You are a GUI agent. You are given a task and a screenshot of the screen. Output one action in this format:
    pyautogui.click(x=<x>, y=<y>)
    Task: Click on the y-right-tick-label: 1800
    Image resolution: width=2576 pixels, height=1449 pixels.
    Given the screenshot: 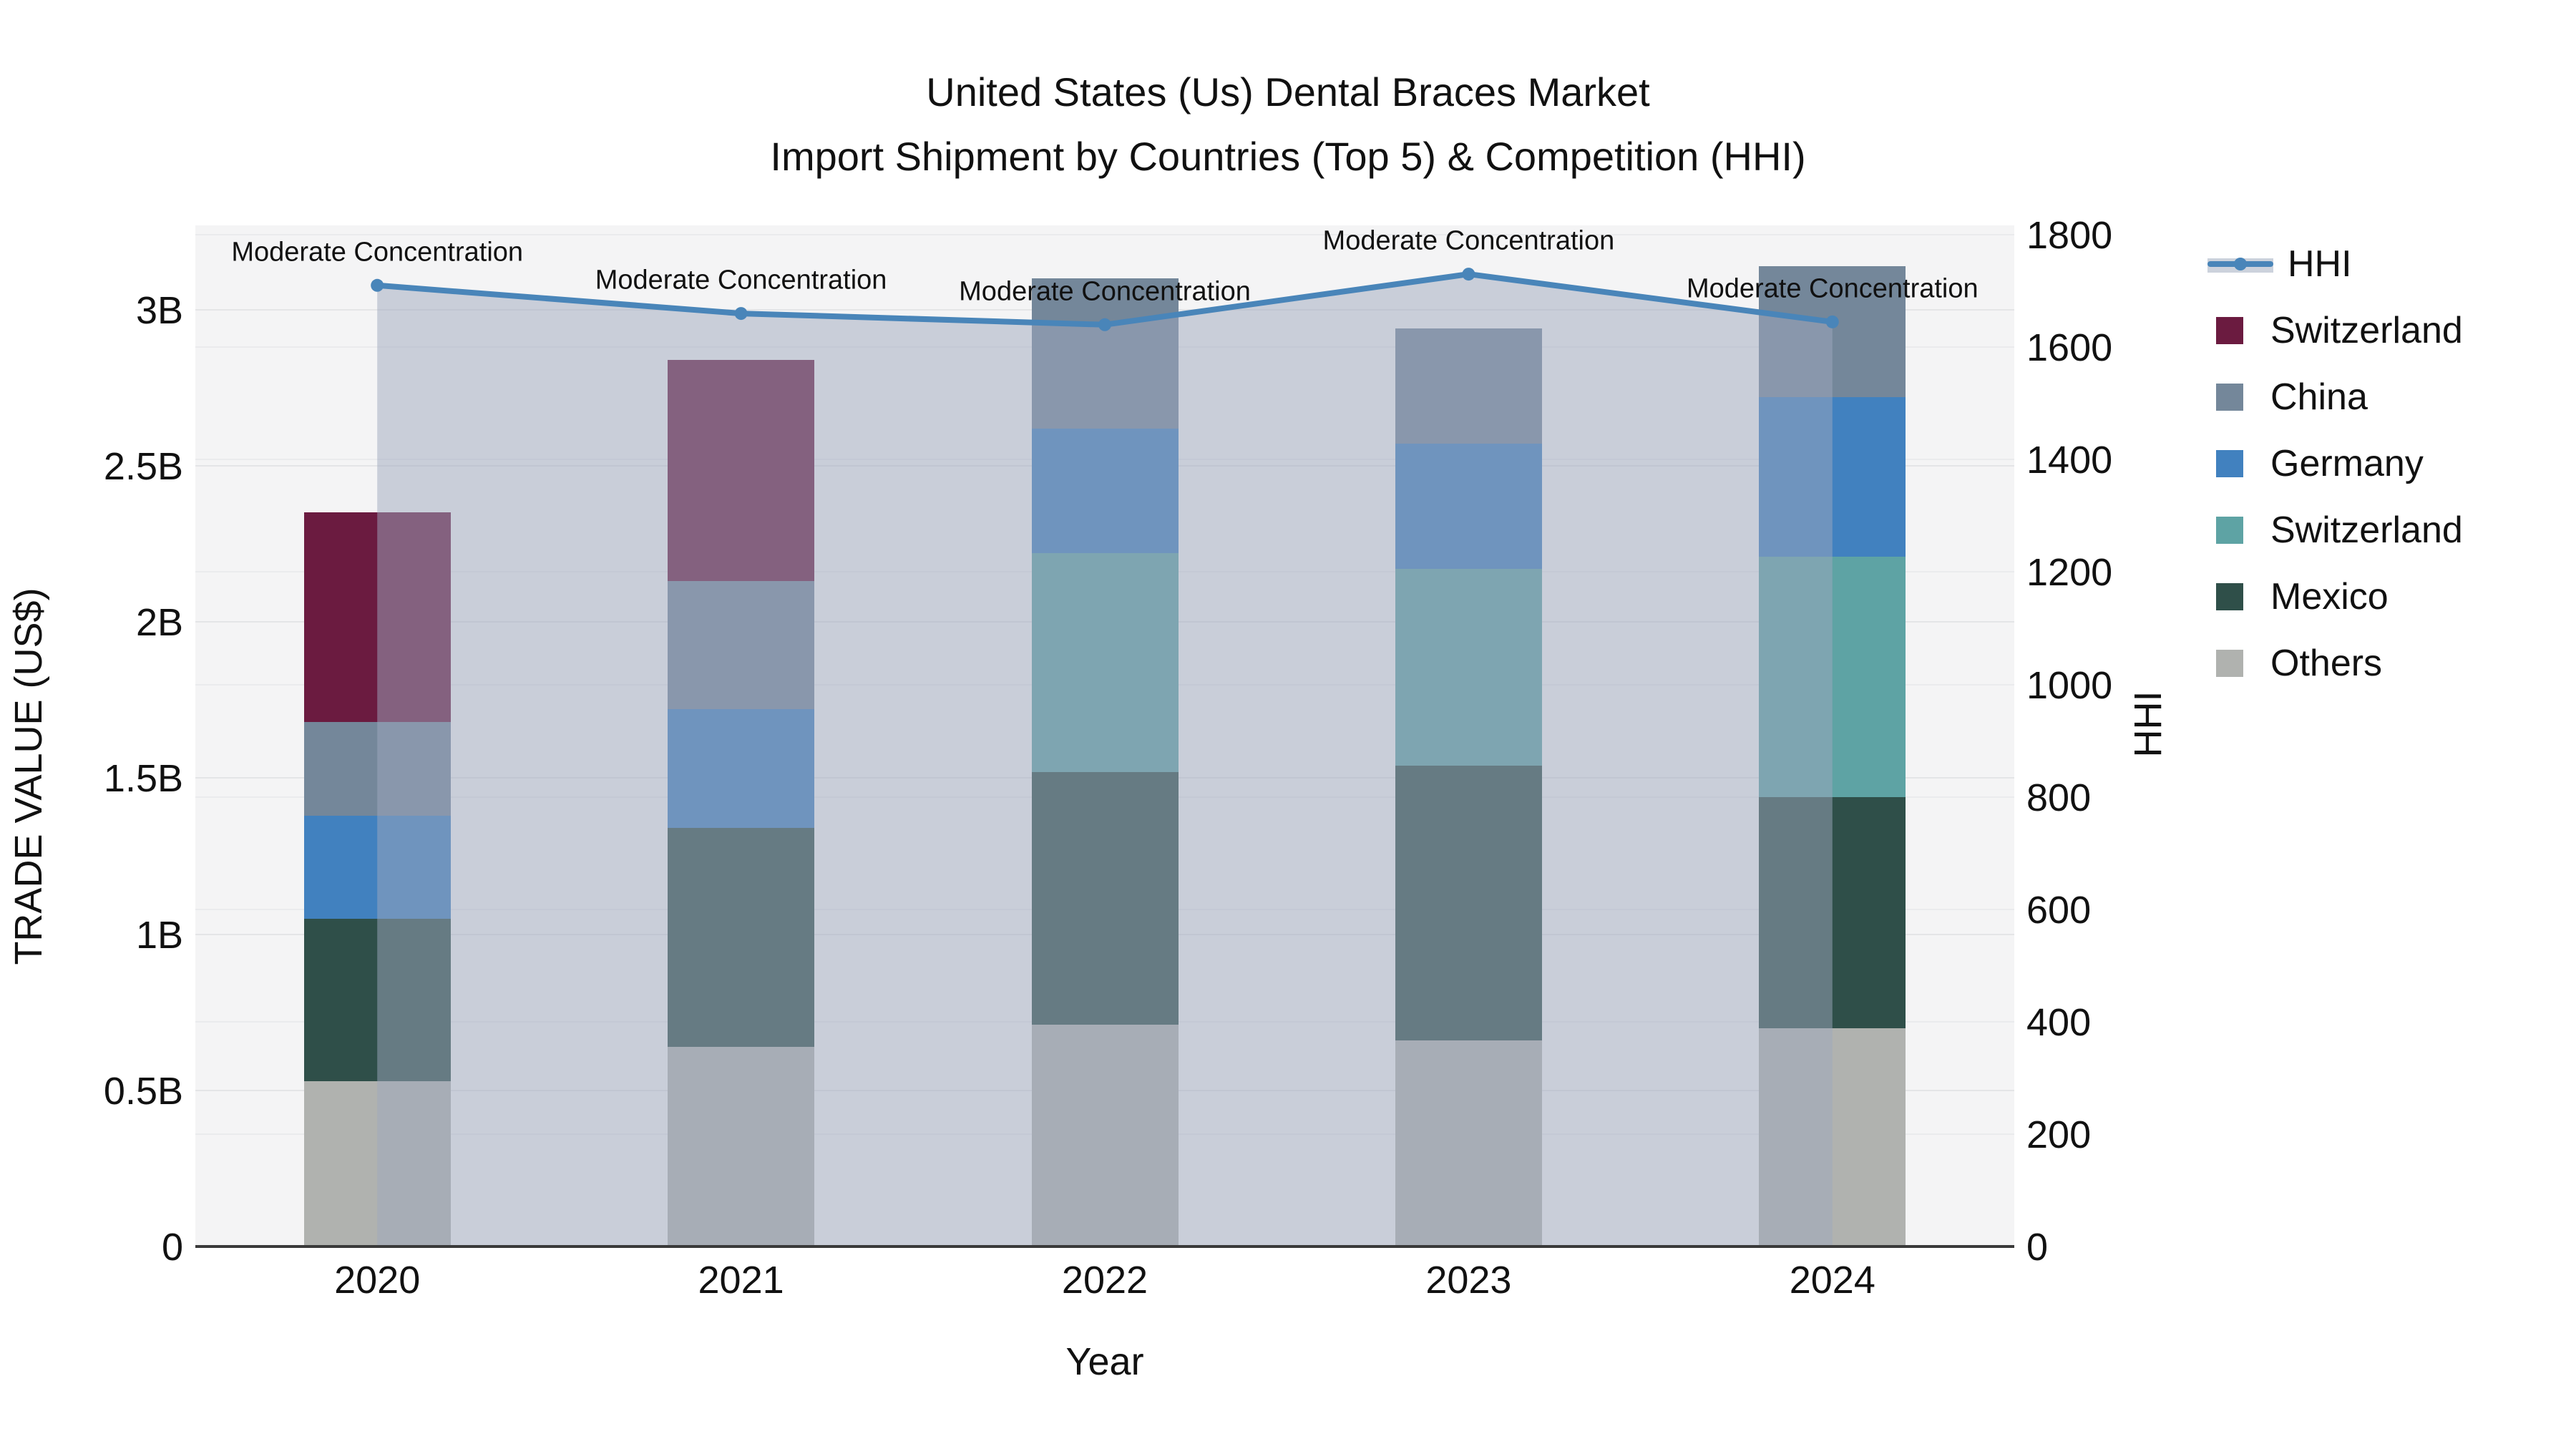 What is the action you would take?
    pyautogui.click(x=2069, y=236)
    